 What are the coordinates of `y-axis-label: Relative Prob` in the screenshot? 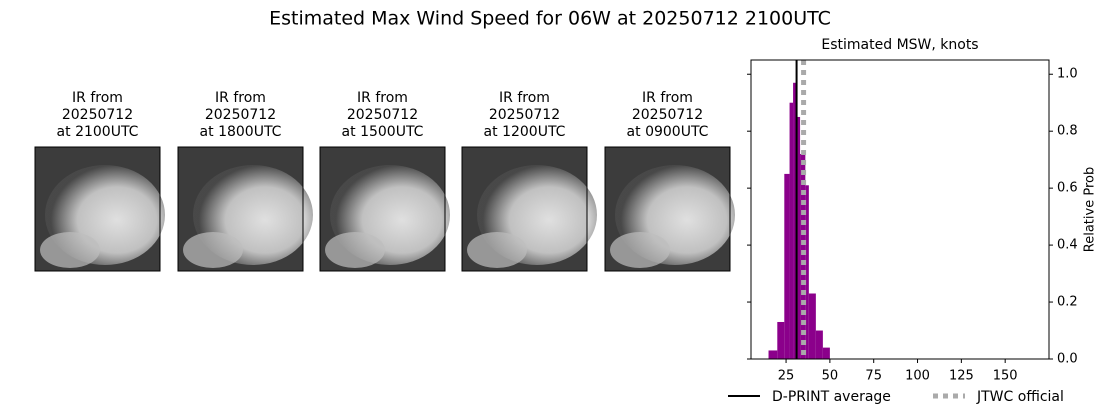 It's located at (1090, 209).